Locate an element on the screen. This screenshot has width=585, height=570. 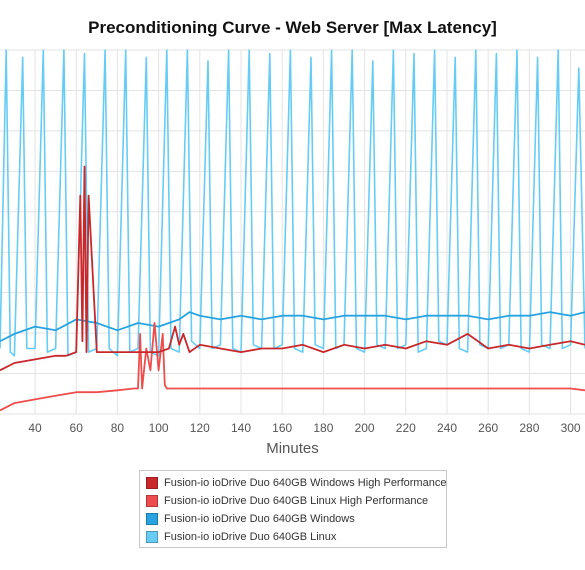
x-tick-label: 200 is located at coordinates (365, 428).